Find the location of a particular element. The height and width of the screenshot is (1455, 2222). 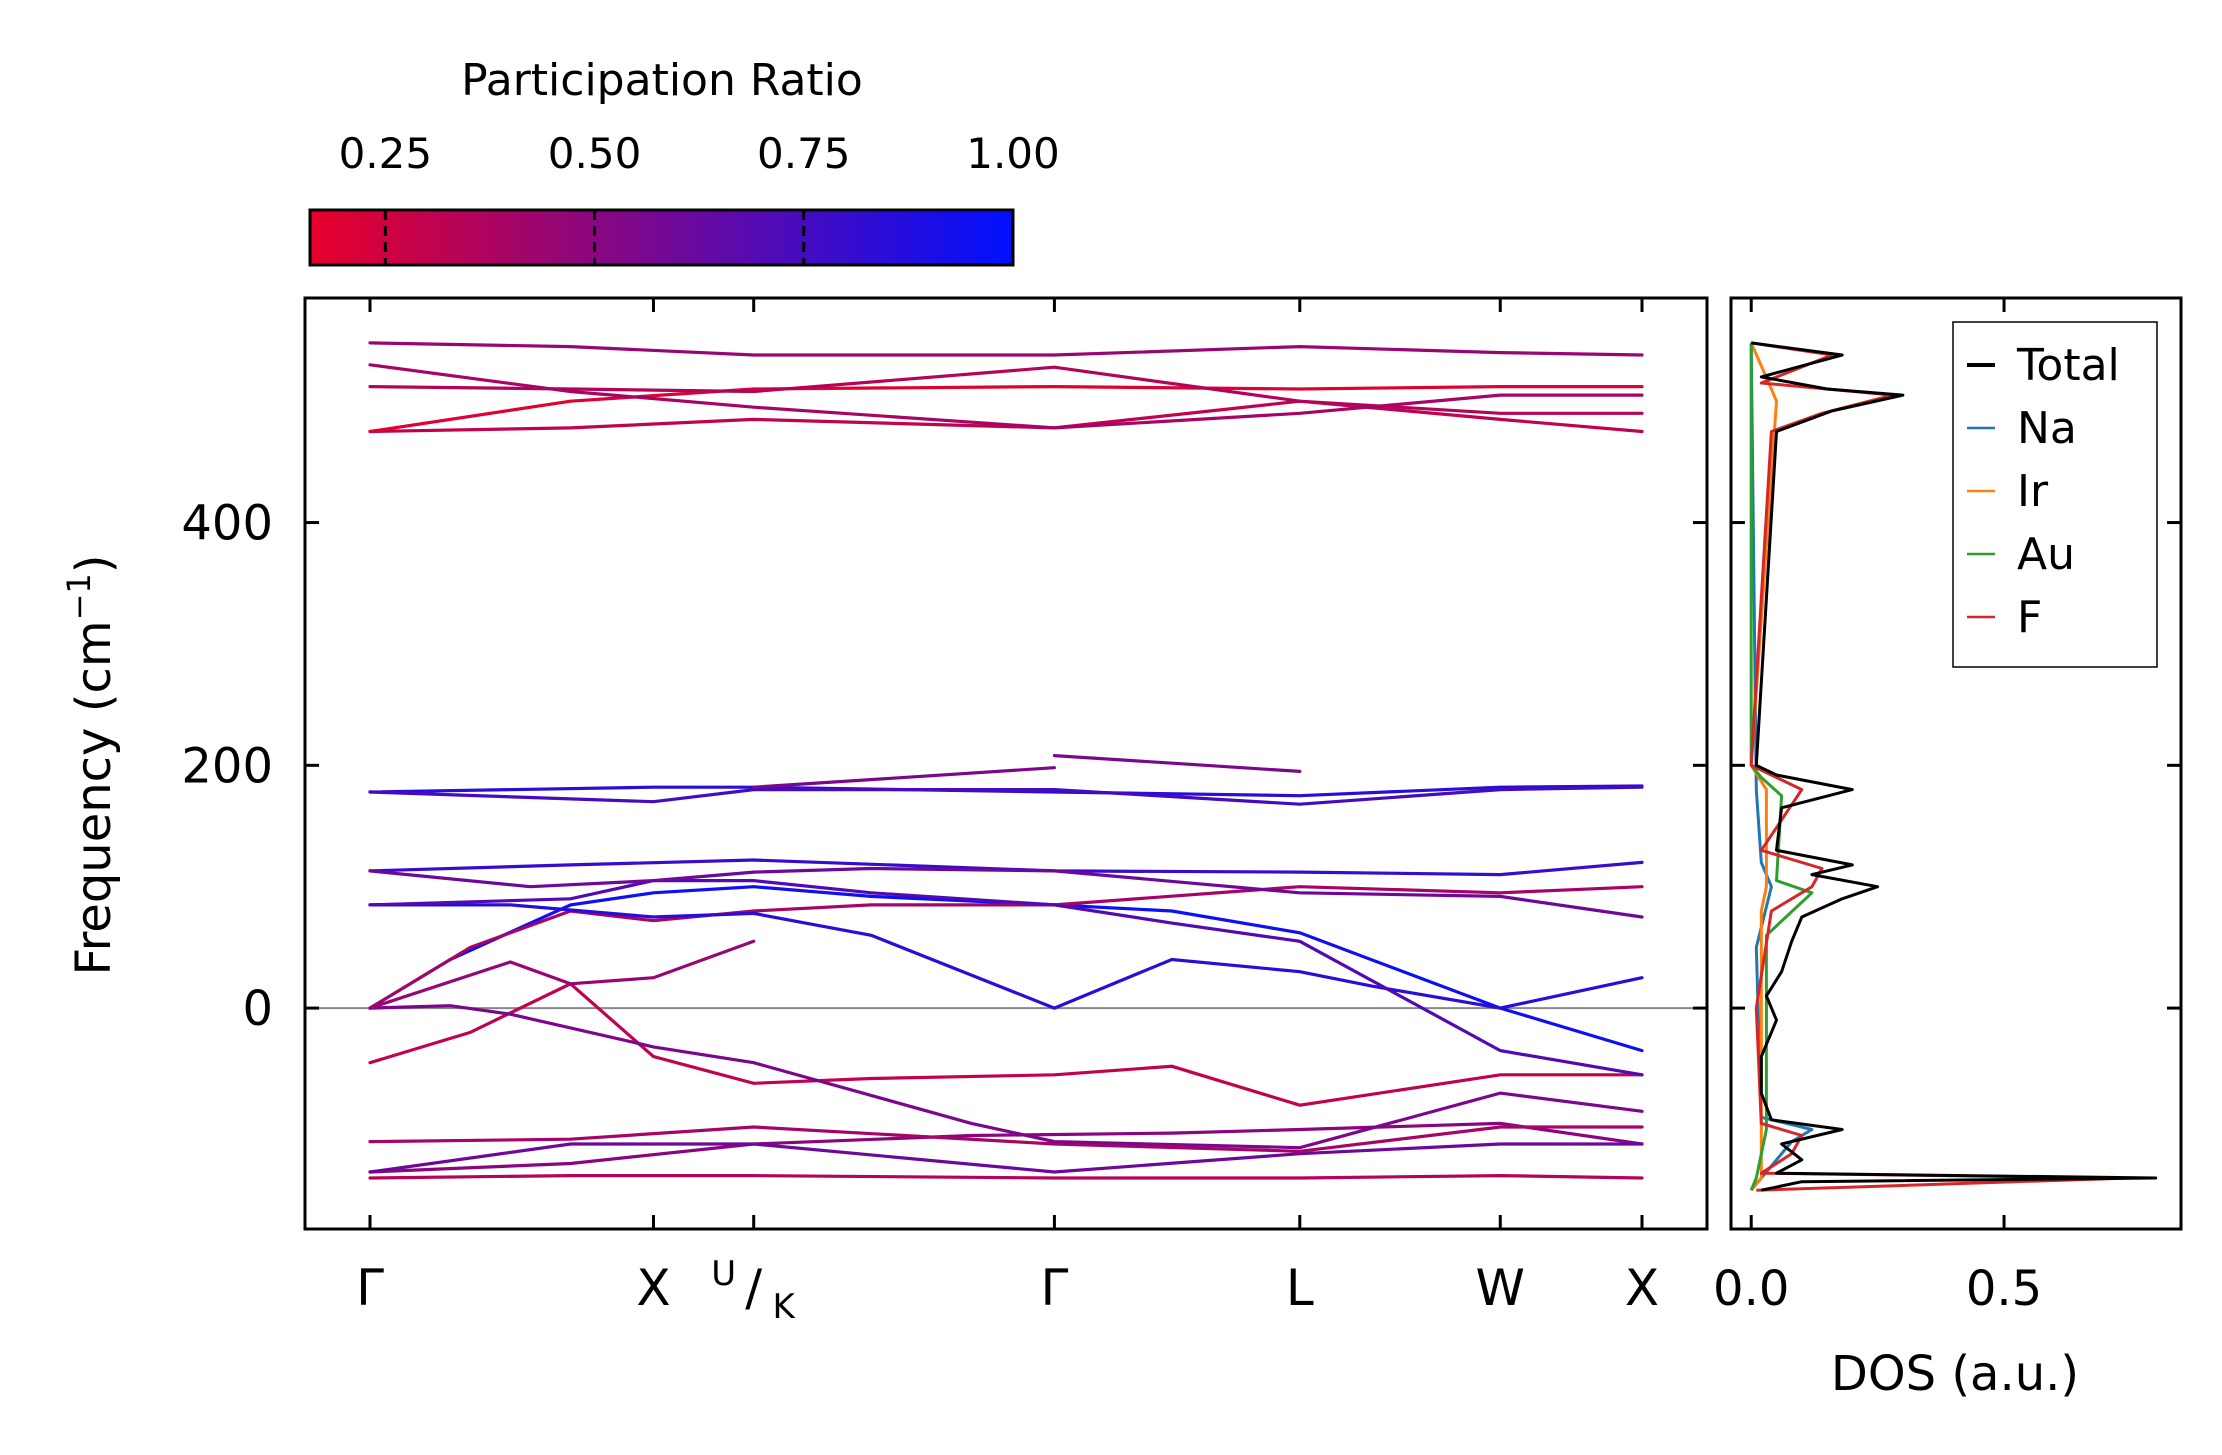

y-axis-label: Frequency (cm−1) is located at coordinates (91, 764).